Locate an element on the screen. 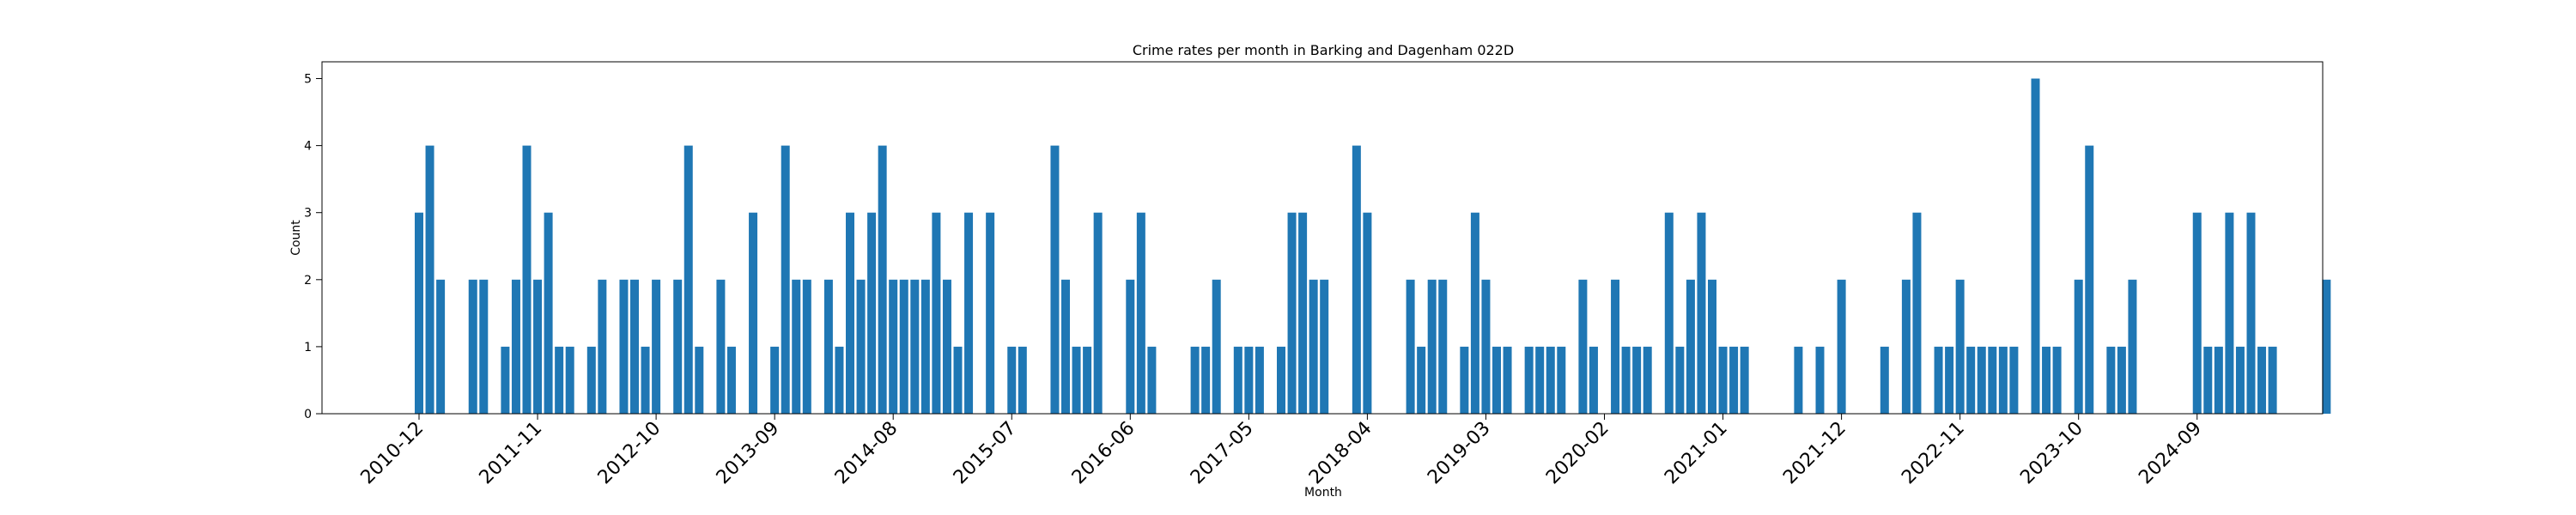 The image size is (2576, 515). x-tick-label: 2020-02 is located at coordinates (1577, 453).